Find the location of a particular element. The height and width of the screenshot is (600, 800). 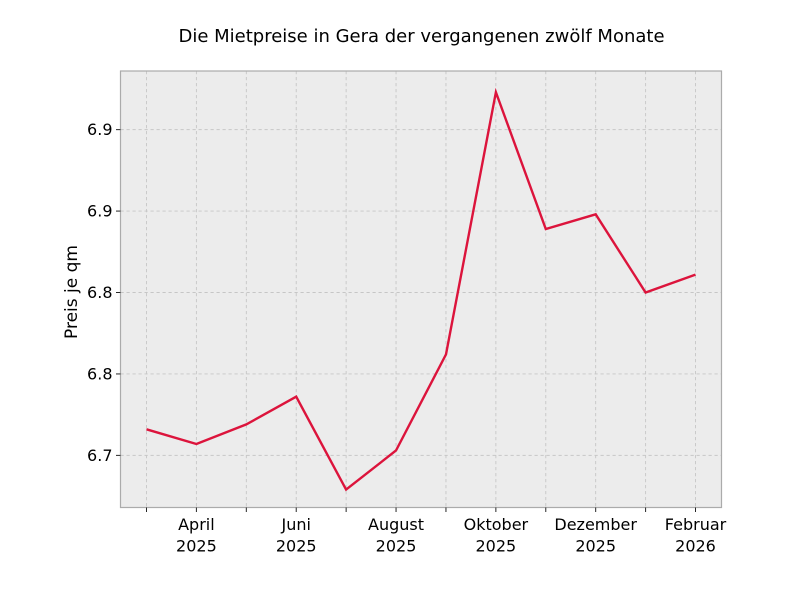

x-tick-label-month: Oktober is located at coordinates (496, 524).